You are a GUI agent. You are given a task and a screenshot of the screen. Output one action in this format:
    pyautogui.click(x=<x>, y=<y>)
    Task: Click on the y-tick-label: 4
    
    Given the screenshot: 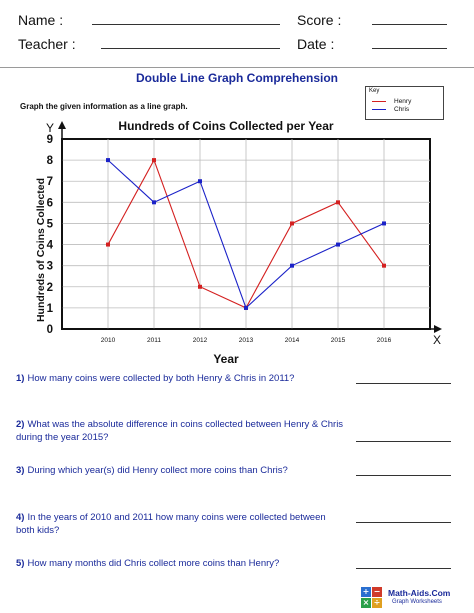 What is the action you would take?
    pyautogui.click(x=50, y=246)
    